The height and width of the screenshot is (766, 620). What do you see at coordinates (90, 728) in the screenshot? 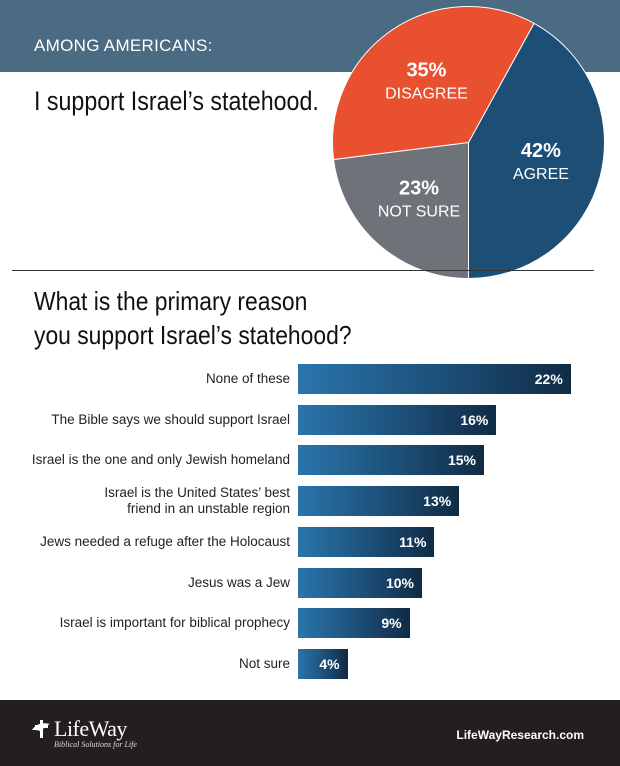
I see `logo-wordmark: LifeWay` at bounding box center [90, 728].